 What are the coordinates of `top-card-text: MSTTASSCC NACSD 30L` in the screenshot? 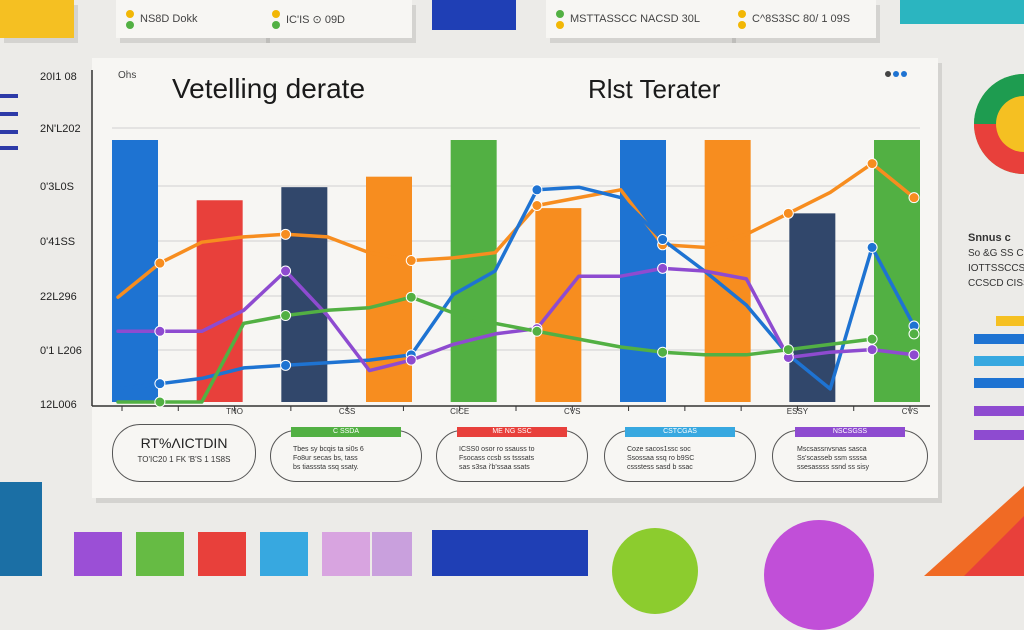 It's located at (635, 19).